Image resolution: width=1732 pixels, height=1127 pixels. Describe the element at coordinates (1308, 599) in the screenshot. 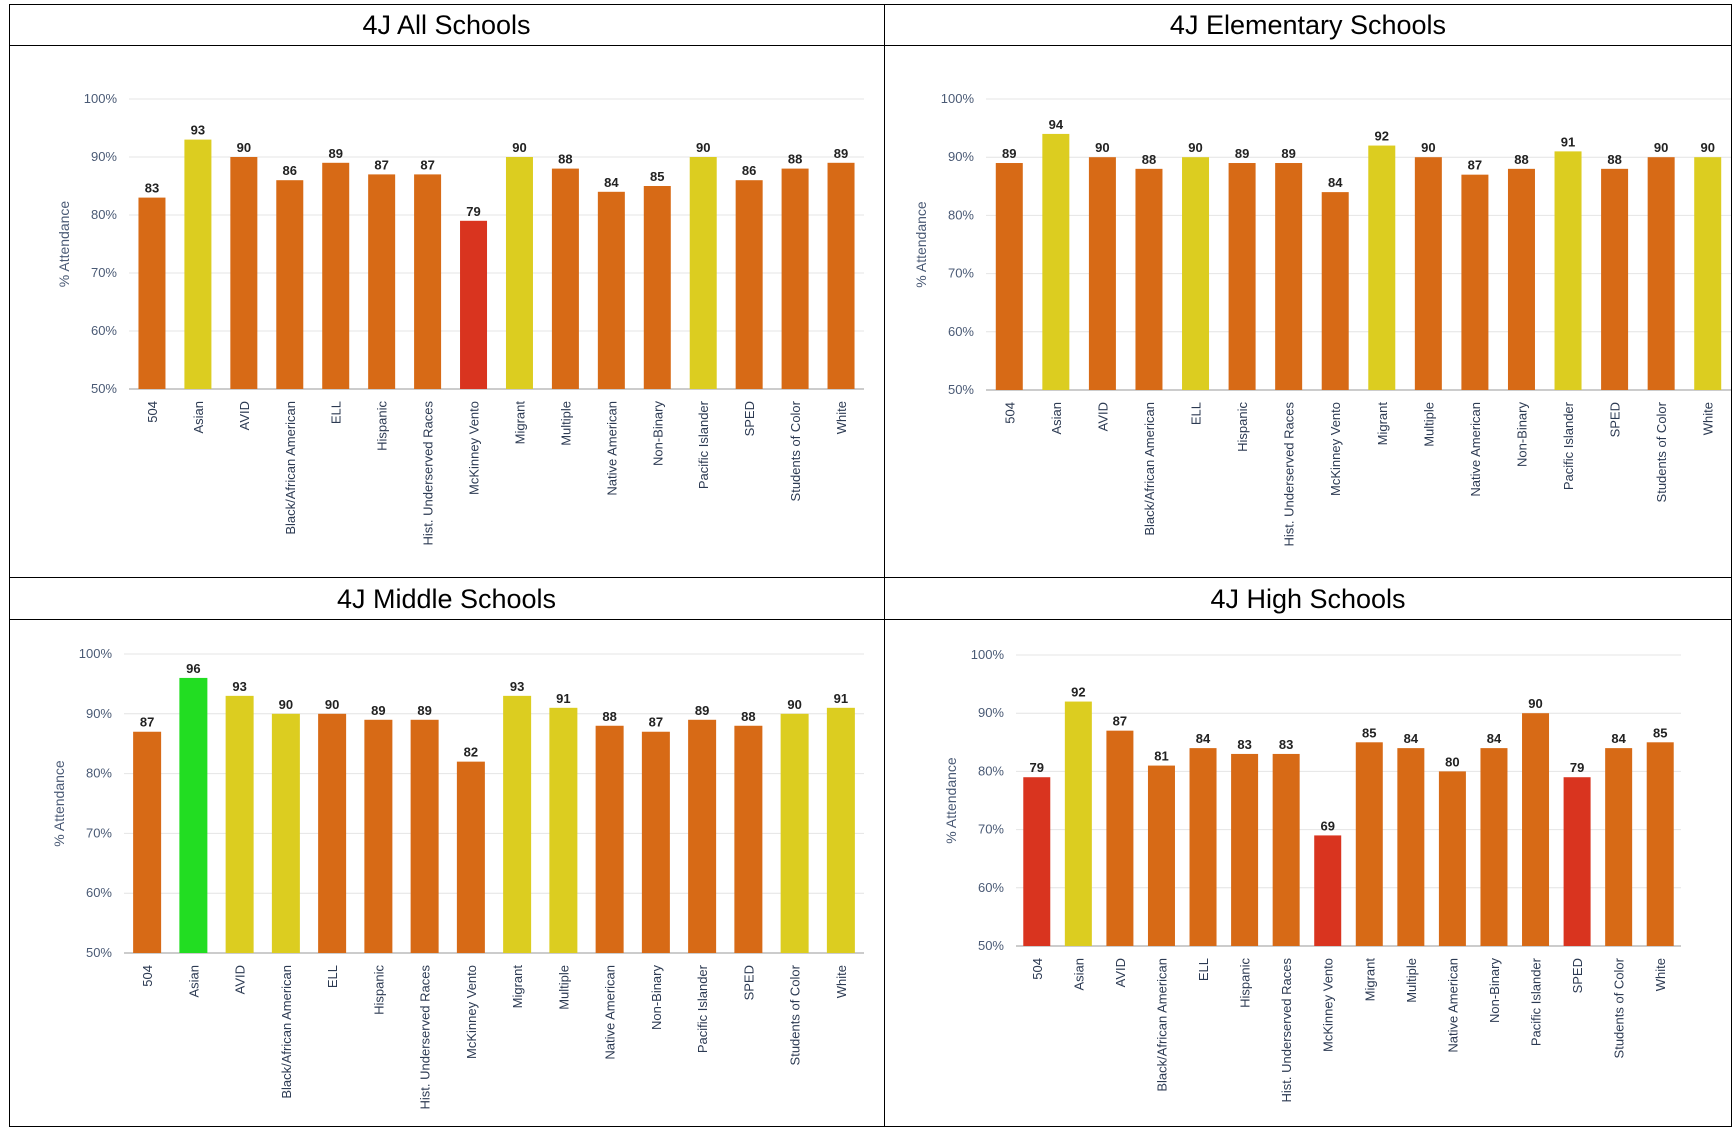

I see `chart-title: 4J High Schools` at that location.